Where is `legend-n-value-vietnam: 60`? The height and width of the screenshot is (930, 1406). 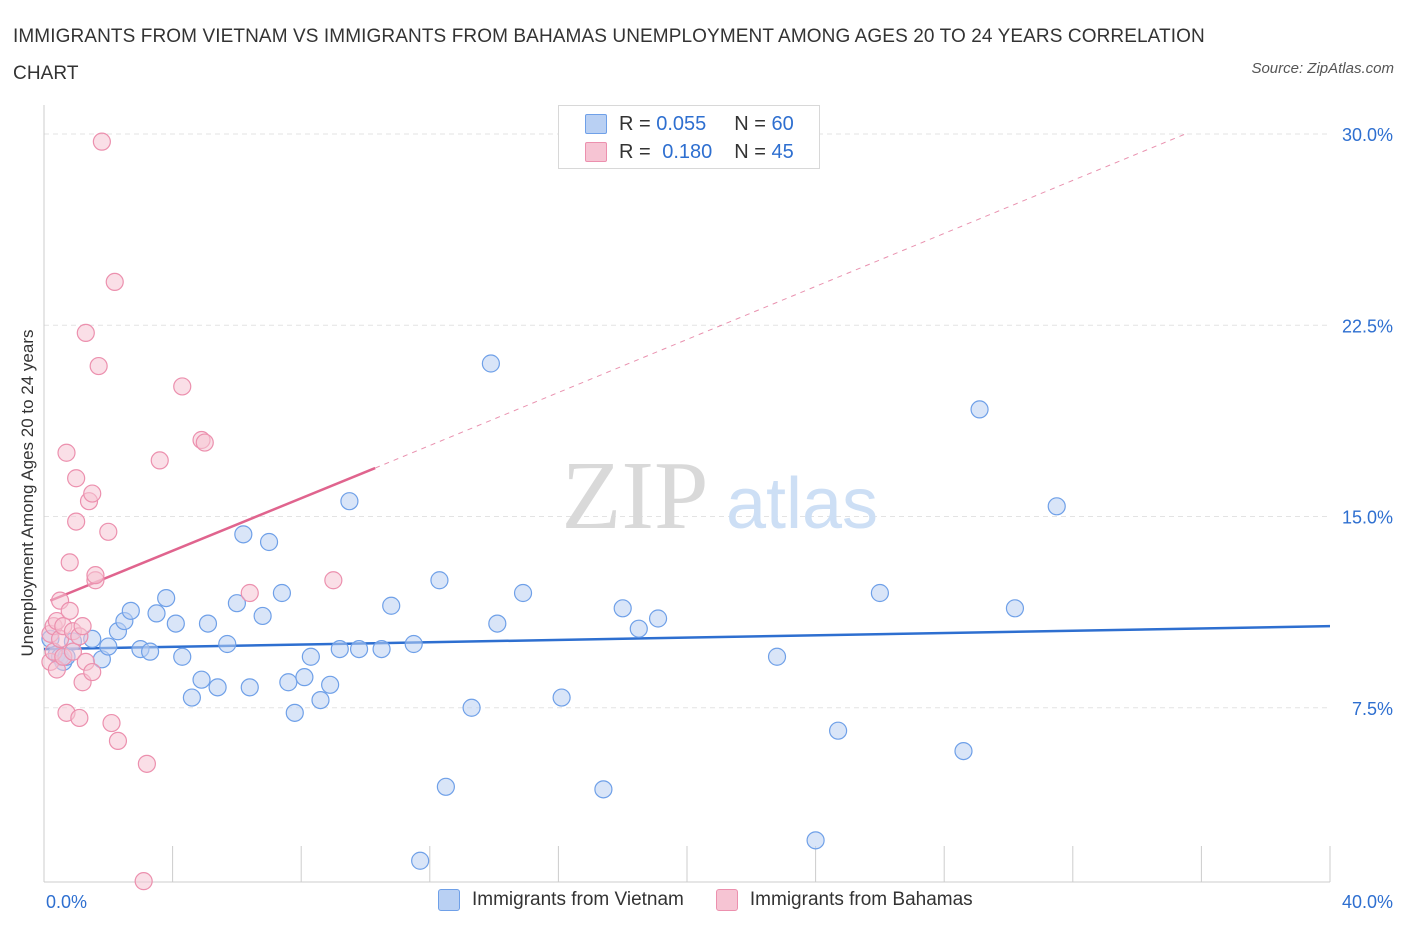 legend-n-value-vietnam: 60 is located at coordinates (782, 123).